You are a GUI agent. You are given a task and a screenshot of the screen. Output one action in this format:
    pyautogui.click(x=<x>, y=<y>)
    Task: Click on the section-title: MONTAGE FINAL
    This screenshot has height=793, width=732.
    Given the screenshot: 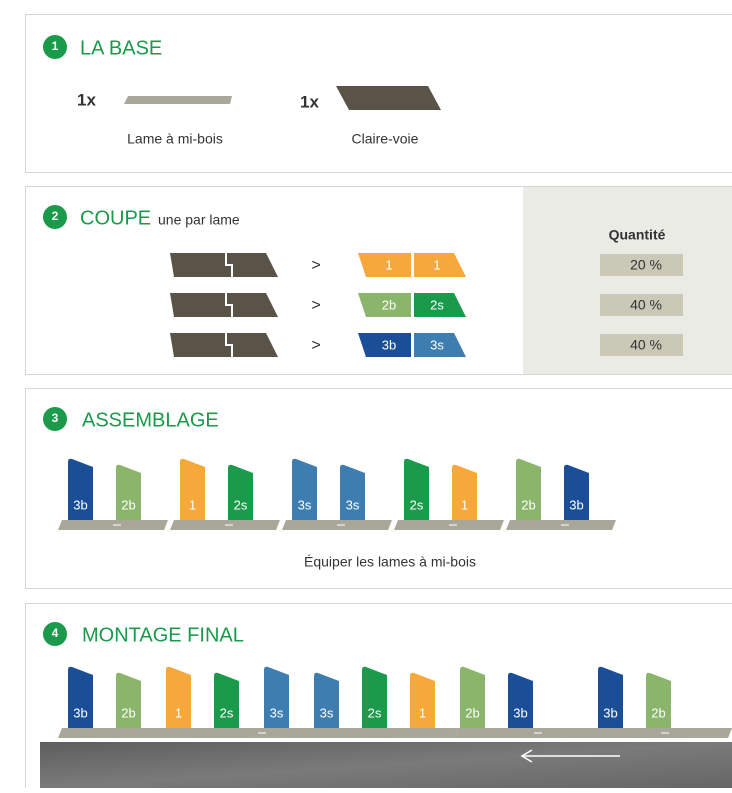 What is the action you would take?
    pyautogui.click(x=163, y=635)
    